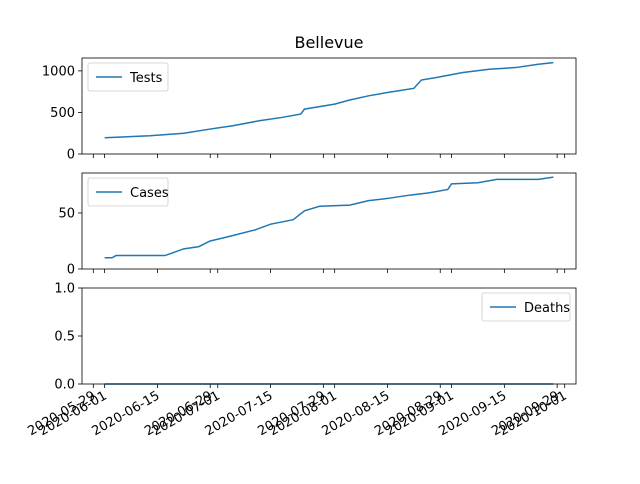 The height and width of the screenshot is (484, 640). What do you see at coordinates (149, 193) in the screenshot?
I see `legend-label: Cases` at bounding box center [149, 193].